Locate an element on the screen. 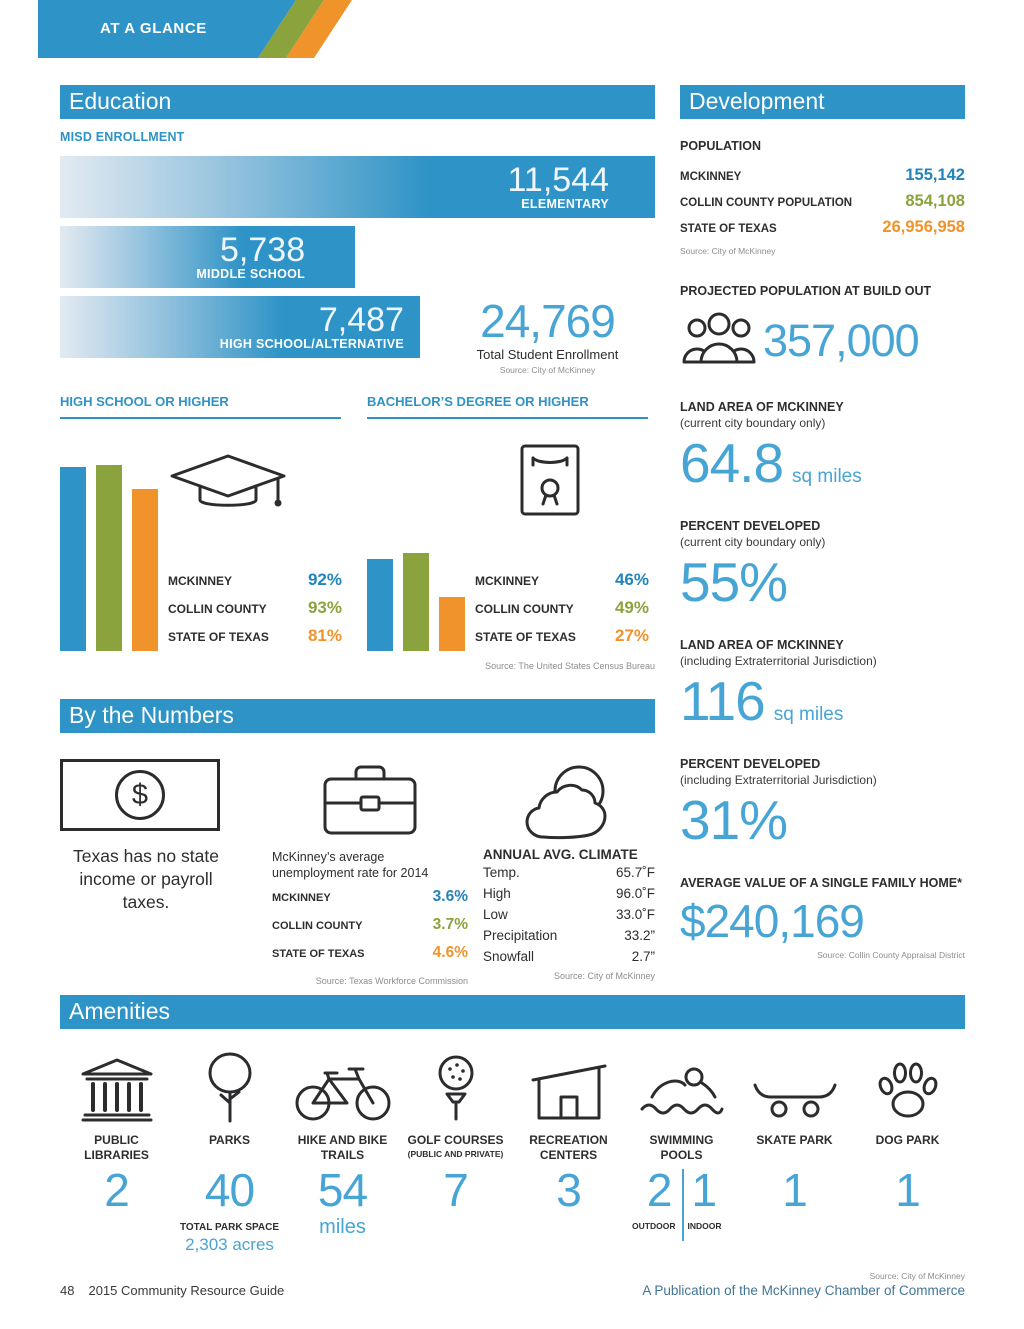 The width and height of the screenshot is (1024, 1329). high-school-attainment: HIGH SCHOOL OR HIGHER is located at coordinates (204, 532).